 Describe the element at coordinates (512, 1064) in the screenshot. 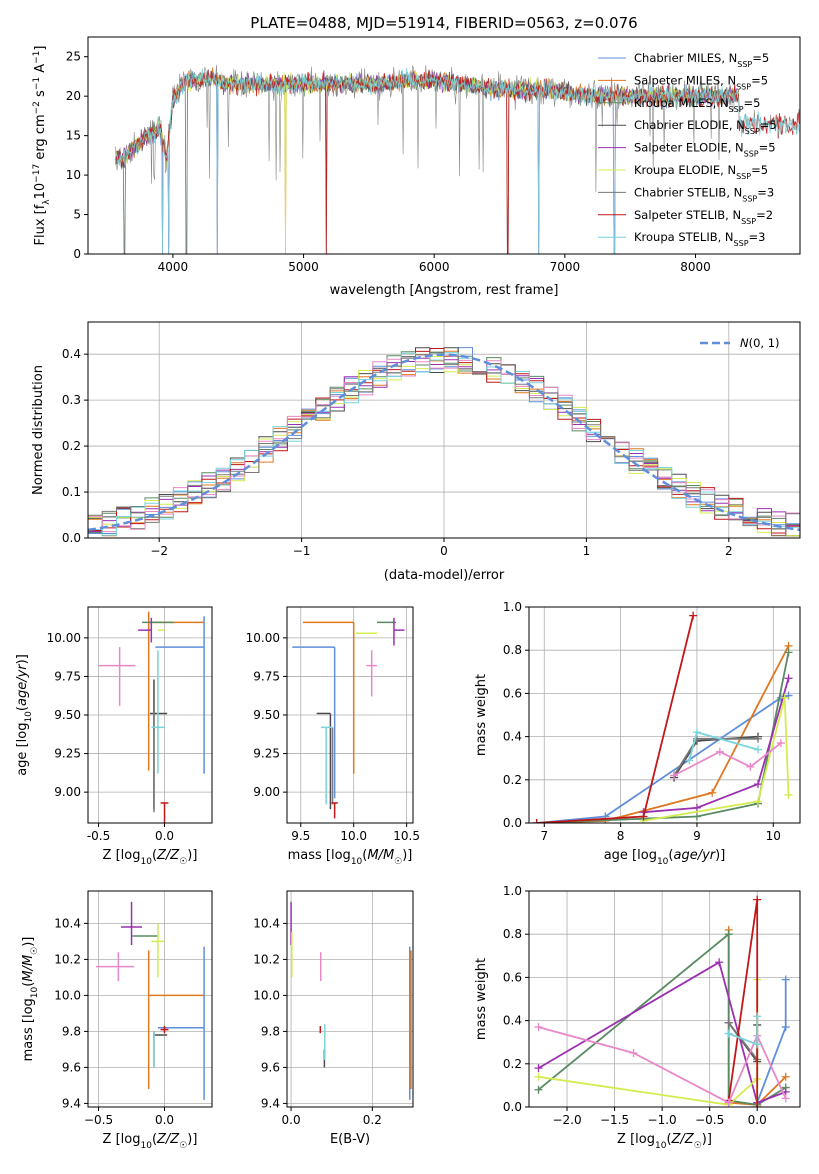

I see `y-tick-label: 0.2` at that location.